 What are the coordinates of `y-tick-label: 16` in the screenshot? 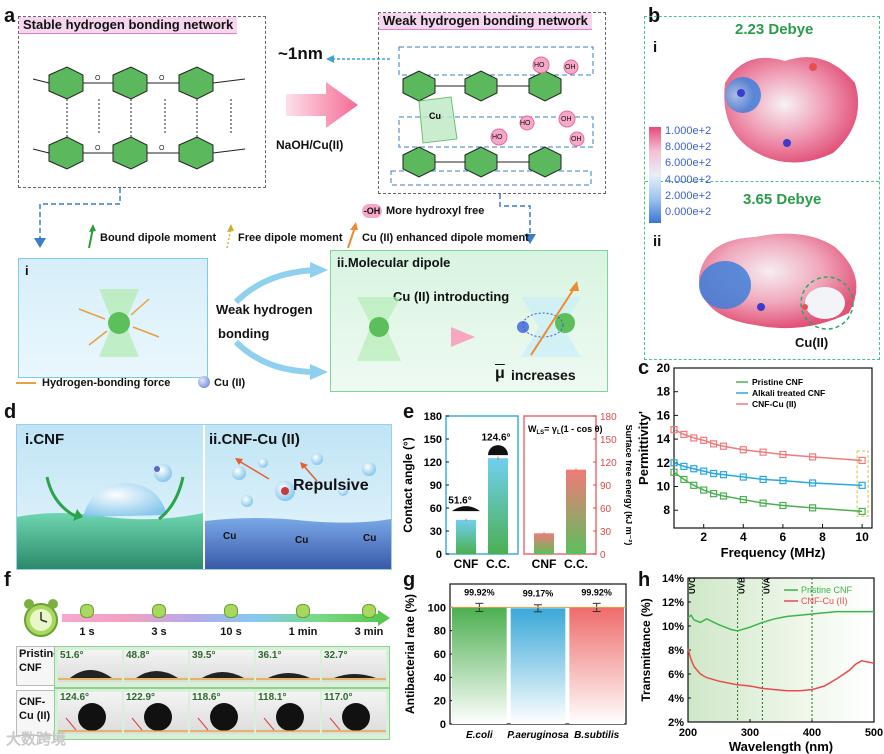 It's located at (664, 415).